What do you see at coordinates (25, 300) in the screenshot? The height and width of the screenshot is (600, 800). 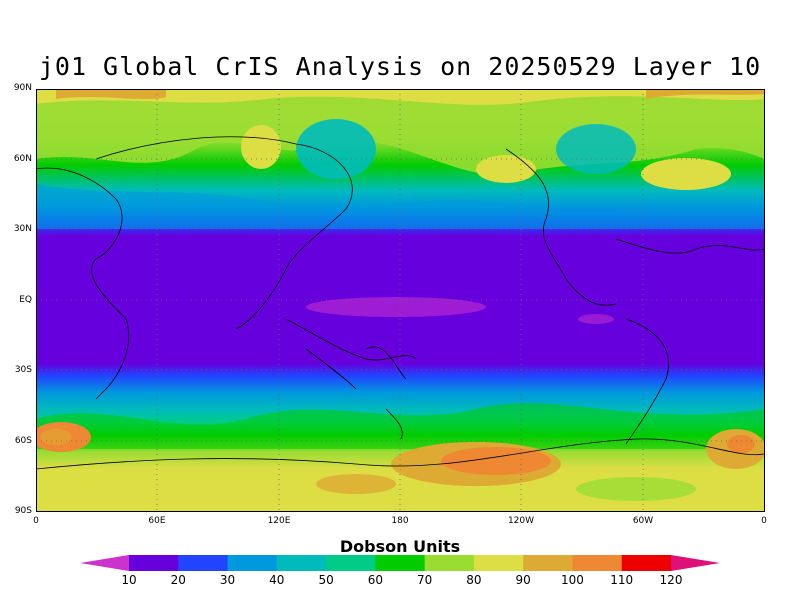 I see `lat-label-eq: EQ` at bounding box center [25, 300].